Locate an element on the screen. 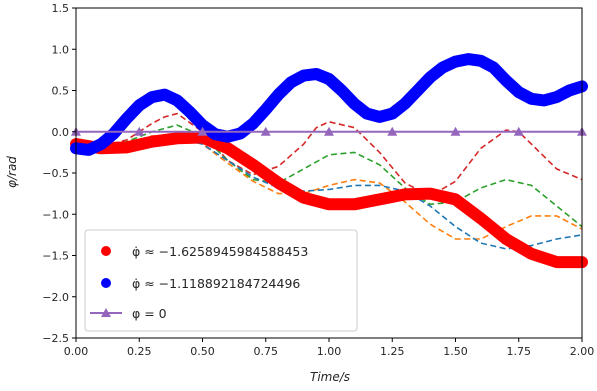 The width and height of the screenshot is (597, 391). x-tick-label: 1.50 is located at coordinates (455, 351).